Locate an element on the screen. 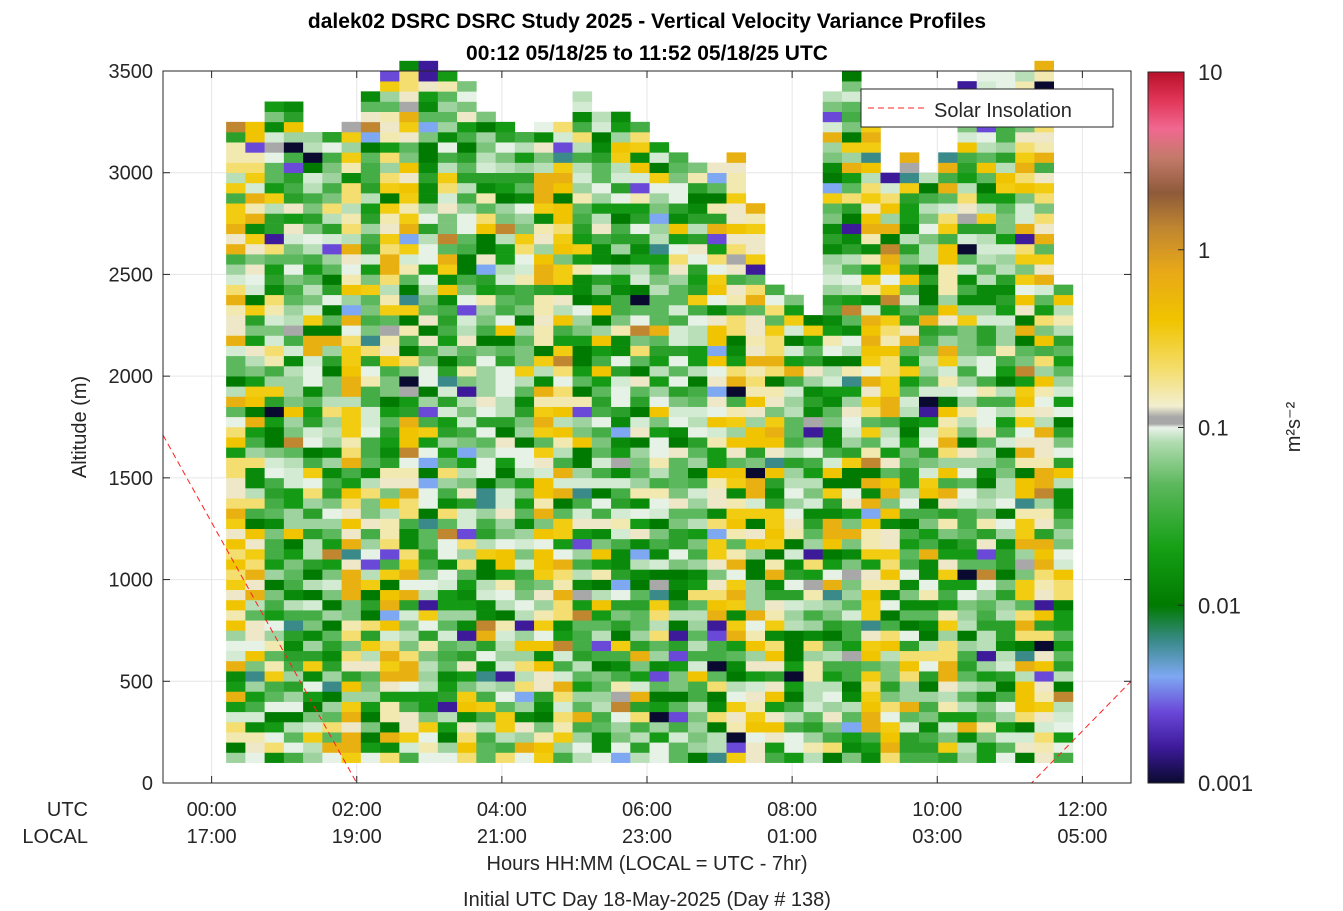 Image resolution: width=1343 pixels, height=911 pixels. x-tick-label-utc: 06:00 is located at coordinates (647, 810).